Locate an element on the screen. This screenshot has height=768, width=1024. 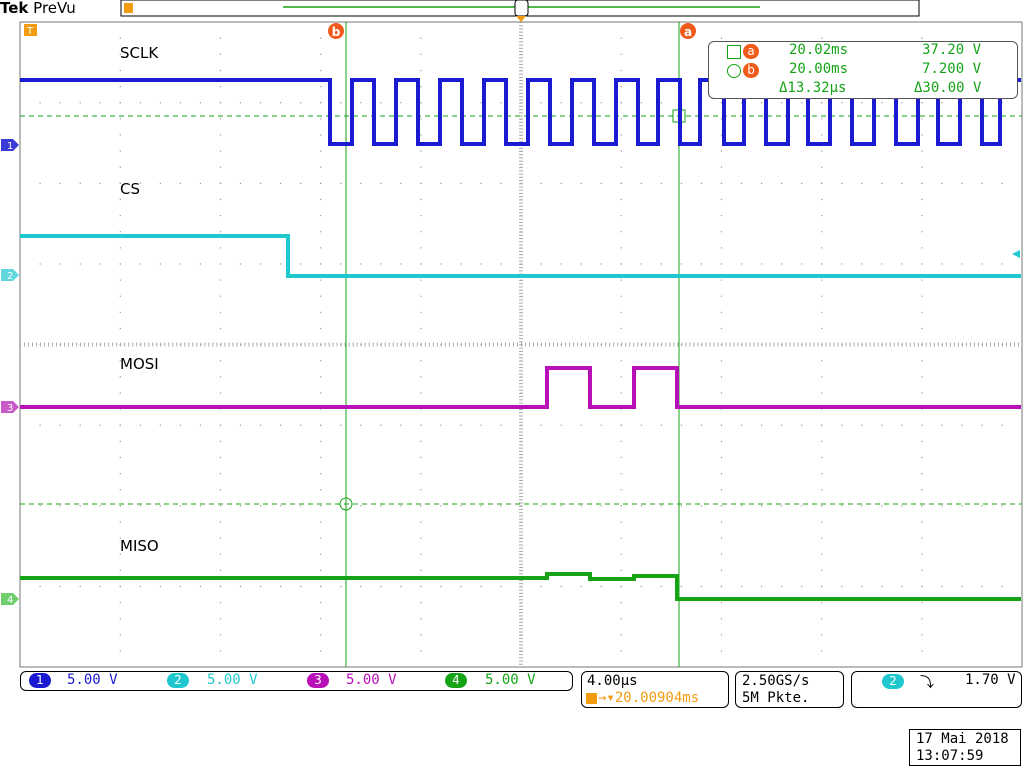
timebase-scale: 4.00µs is located at coordinates (612, 681).